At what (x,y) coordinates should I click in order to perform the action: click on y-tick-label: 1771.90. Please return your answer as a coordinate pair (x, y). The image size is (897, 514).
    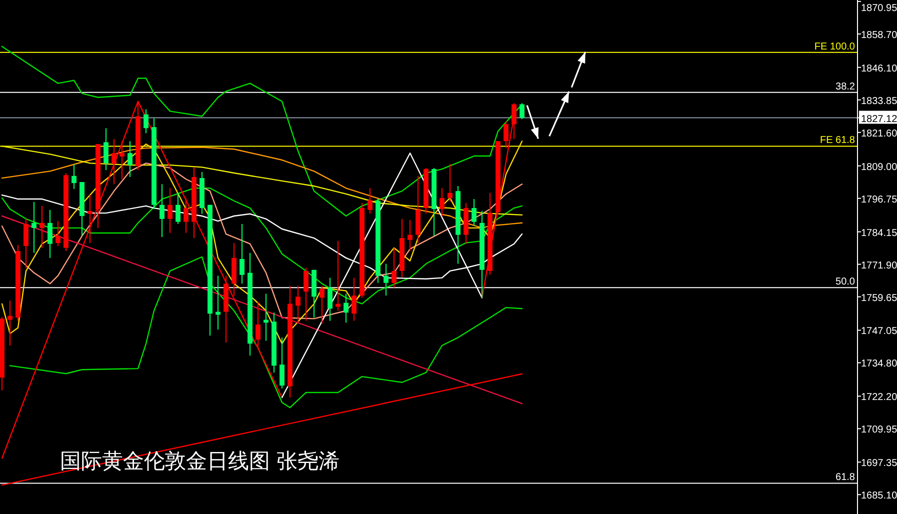
    Looking at the image, I should click on (879, 266).